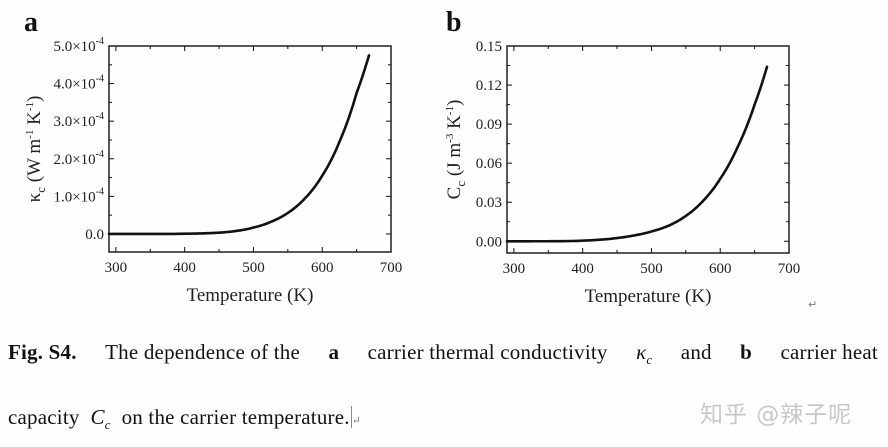 The width and height of the screenshot is (888, 447). I want to click on caption-text: and, so click(696, 352).